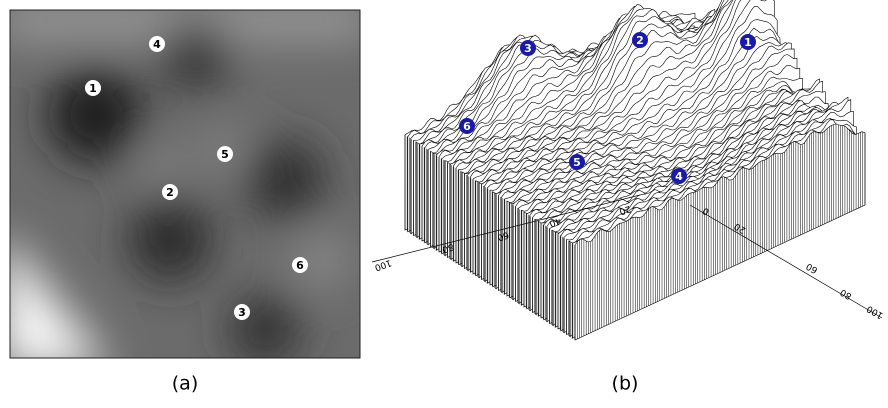 Image resolution: width=888 pixels, height=408 pixels. What do you see at coordinates (625, 384) in the screenshot?
I see `panel-label: (b)` at bounding box center [625, 384].